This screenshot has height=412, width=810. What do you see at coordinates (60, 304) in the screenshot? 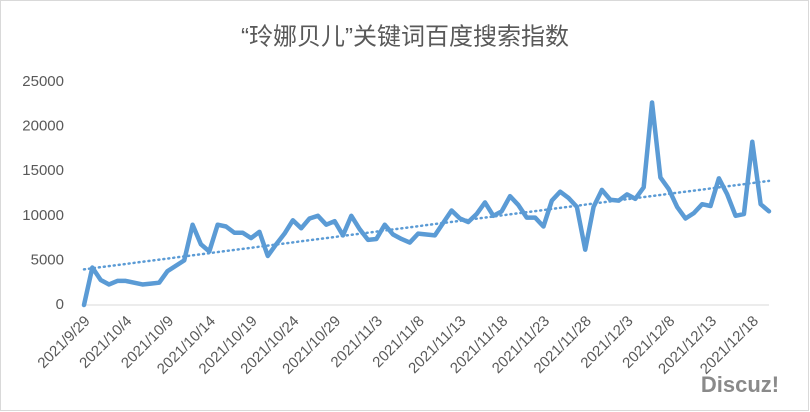
I see `y-tick-label: 0` at bounding box center [60, 304].